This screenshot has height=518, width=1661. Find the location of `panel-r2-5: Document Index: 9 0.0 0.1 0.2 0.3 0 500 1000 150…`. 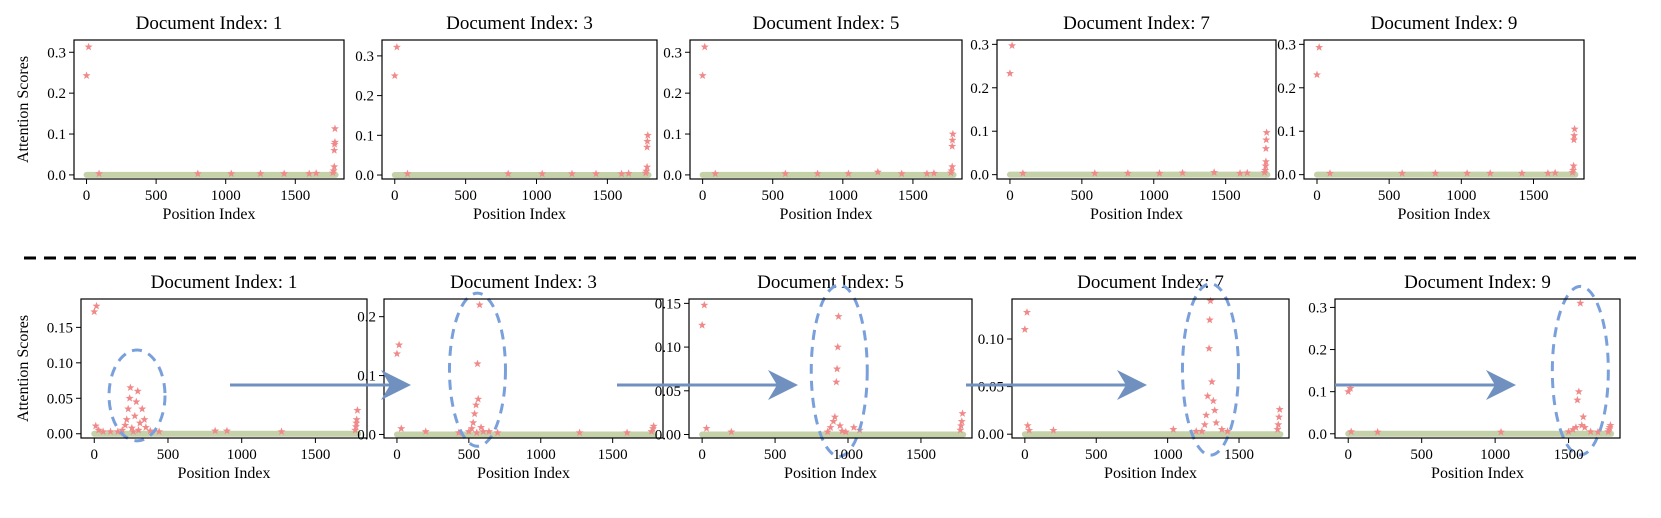

panel-r2-5: Document Index: 9 0.0 0.1 0.2 0.3 0 500 1000 150… is located at coordinates (1464, 377).